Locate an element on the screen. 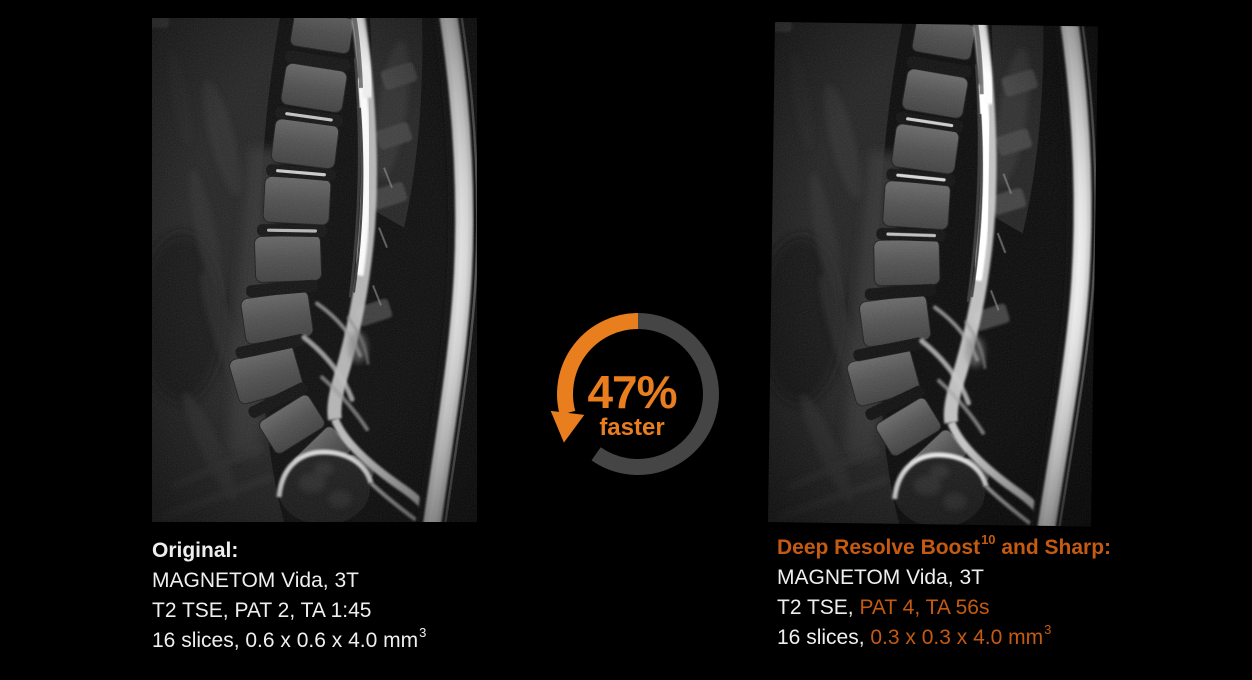  sequence-params-right-prefix: T2 TSE, is located at coordinates (818, 607).